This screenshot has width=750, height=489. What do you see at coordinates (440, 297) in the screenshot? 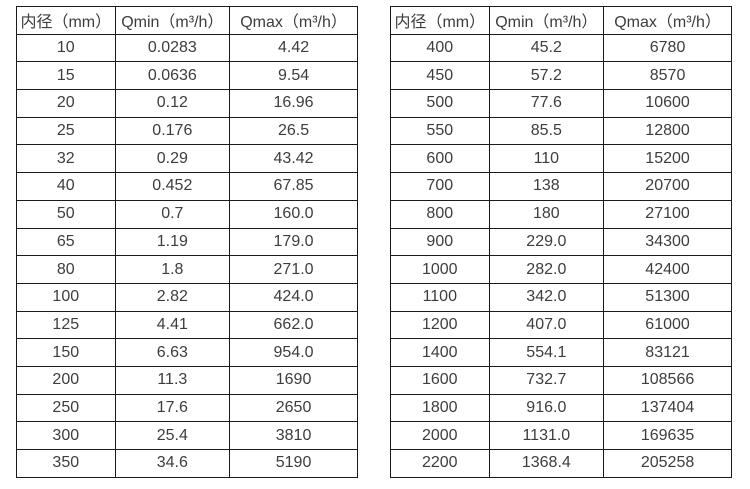
I see `cell-inner-diameter: 1100` at bounding box center [440, 297].